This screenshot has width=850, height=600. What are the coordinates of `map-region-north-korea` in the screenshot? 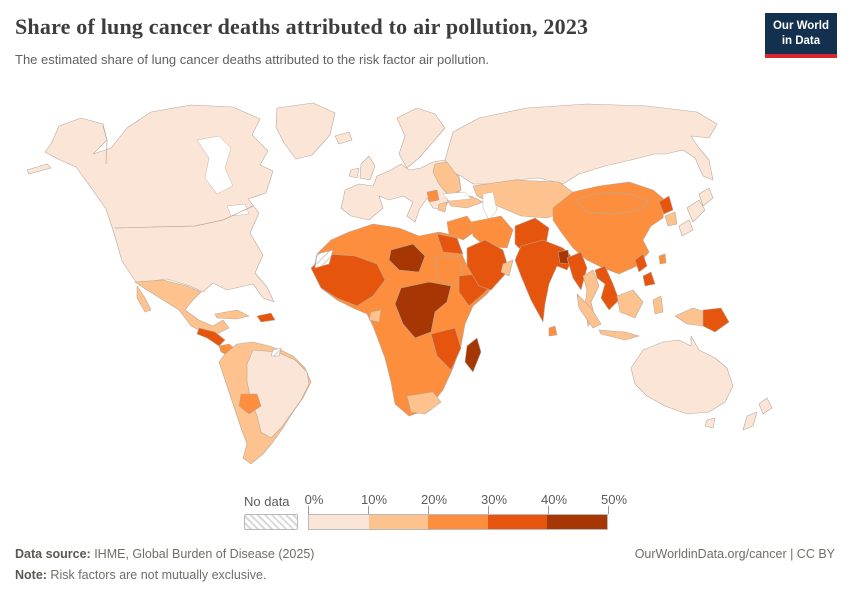 It's located at (666, 205).